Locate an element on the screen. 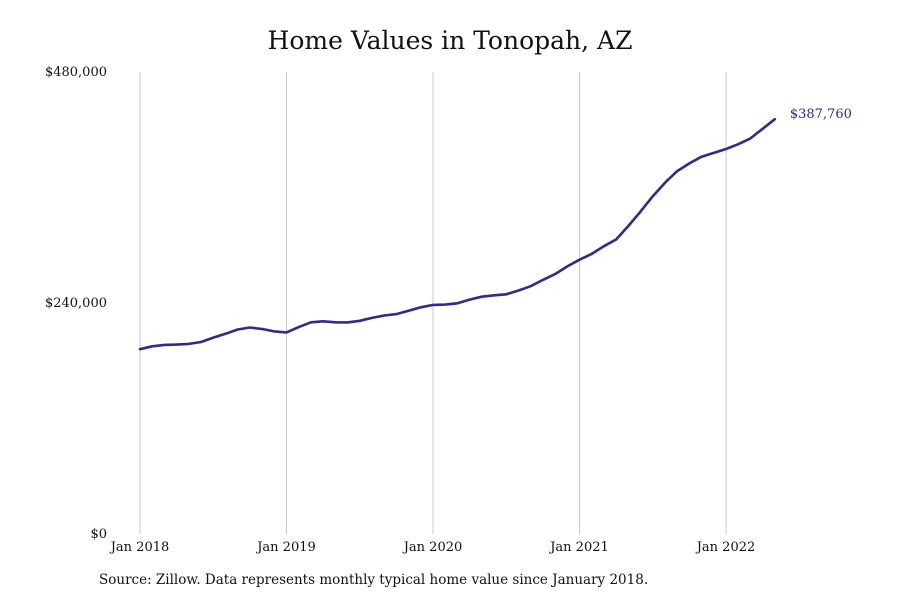  x-tick-label: Jan 2020 is located at coordinates (432, 547).